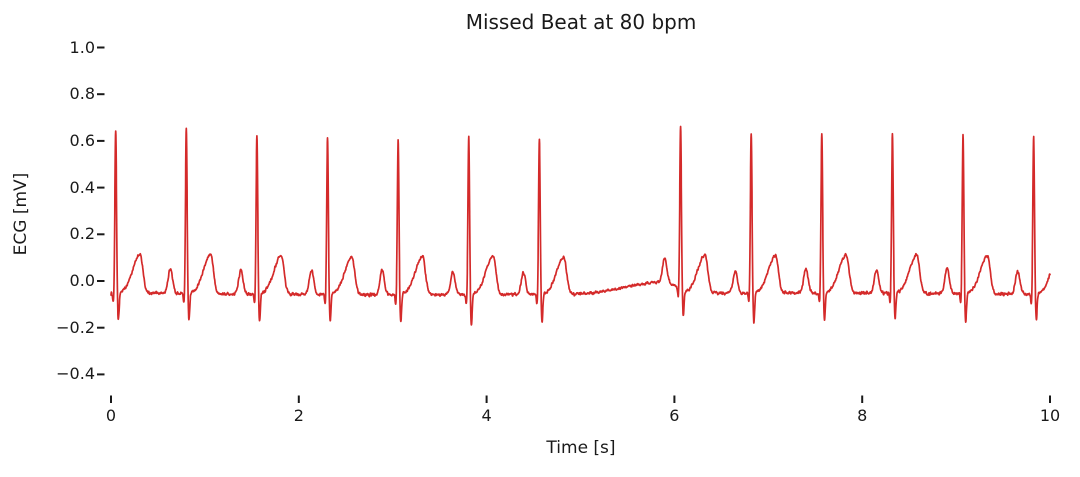 The image size is (1080, 477). What do you see at coordinates (82, 234) in the screenshot?
I see `y-tick-label: 0.2` at bounding box center [82, 234].